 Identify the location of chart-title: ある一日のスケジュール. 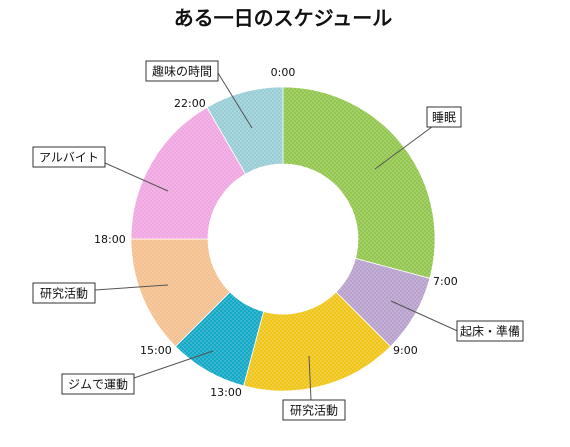
(283, 18).